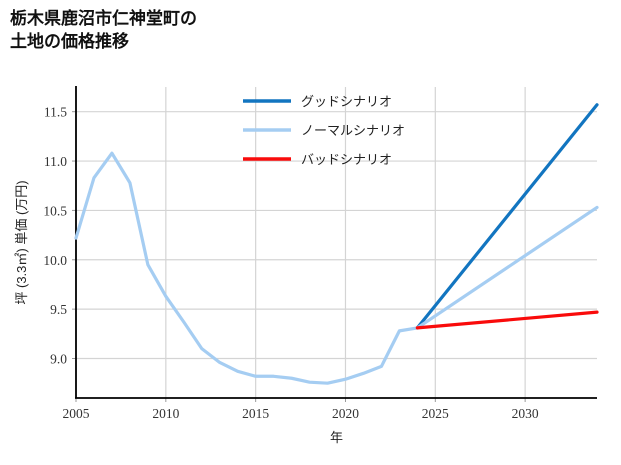 The height and width of the screenshot is (465, 621). What do you see at coordinates (435, 413) in the screenshot?
I see `x-tick-label: 2025` at bounding box center [435, 413].